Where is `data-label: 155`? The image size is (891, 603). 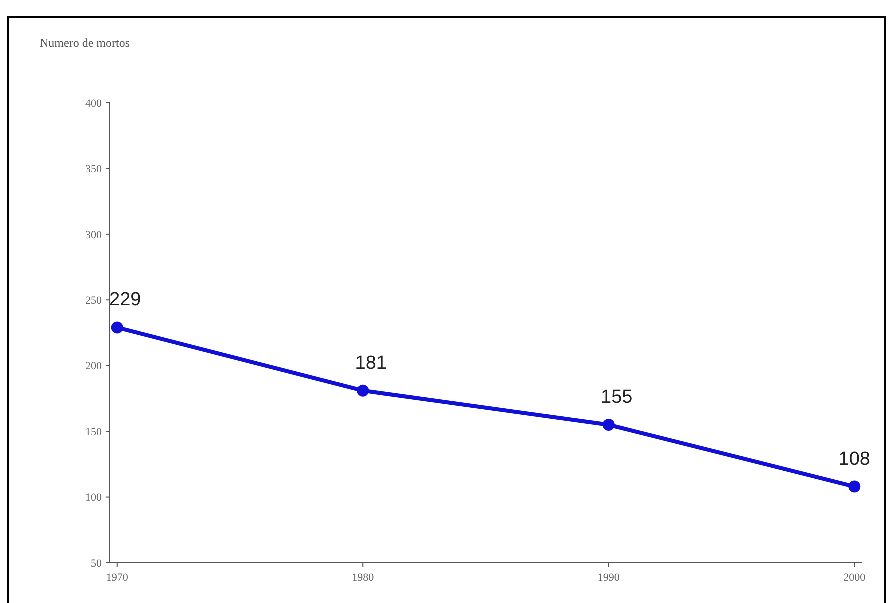 data-label: 155 is located at coordinates (617, 397).